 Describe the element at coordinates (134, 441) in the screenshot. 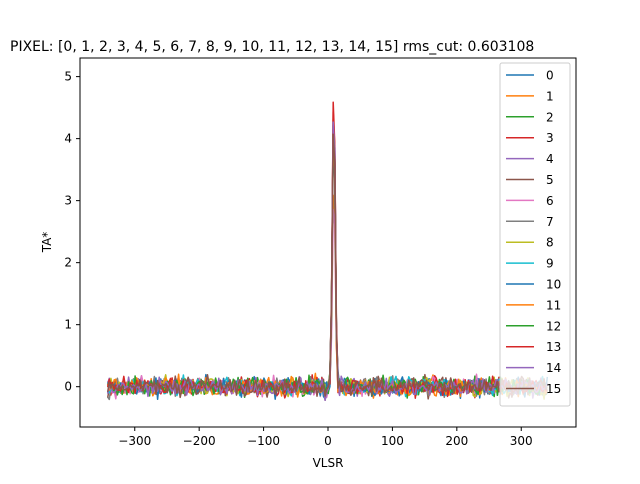

I see `x-tick-label: −300` at that location.